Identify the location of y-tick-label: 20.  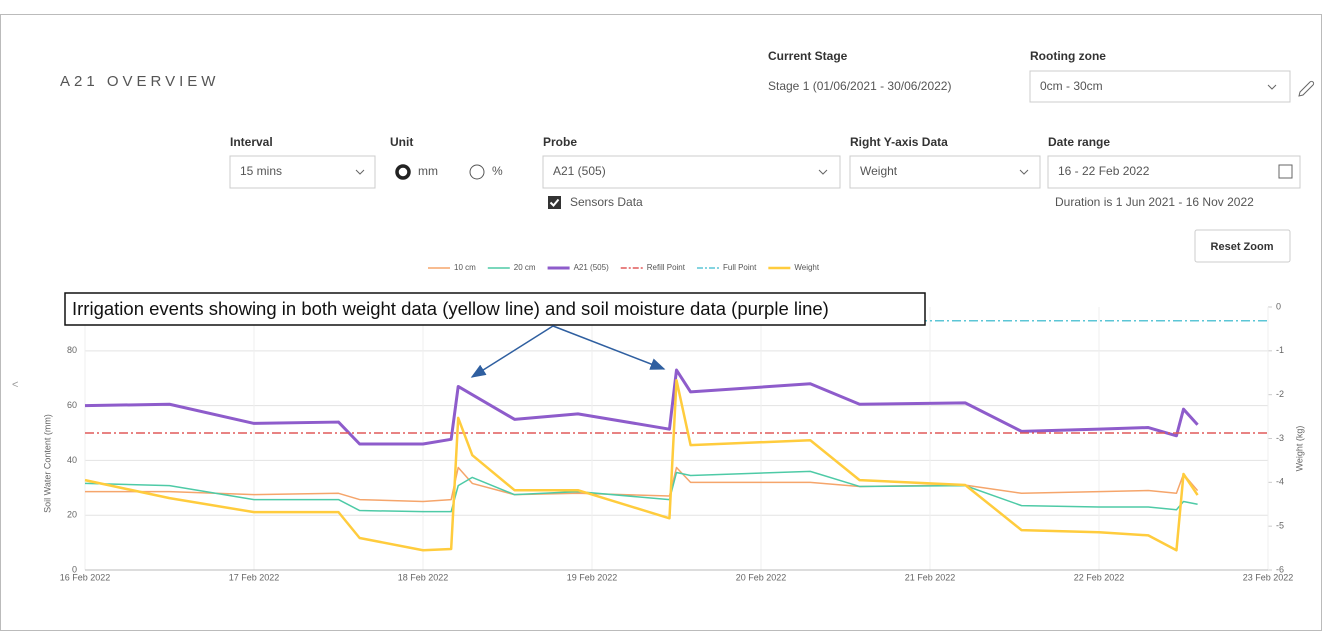
(72, 515).